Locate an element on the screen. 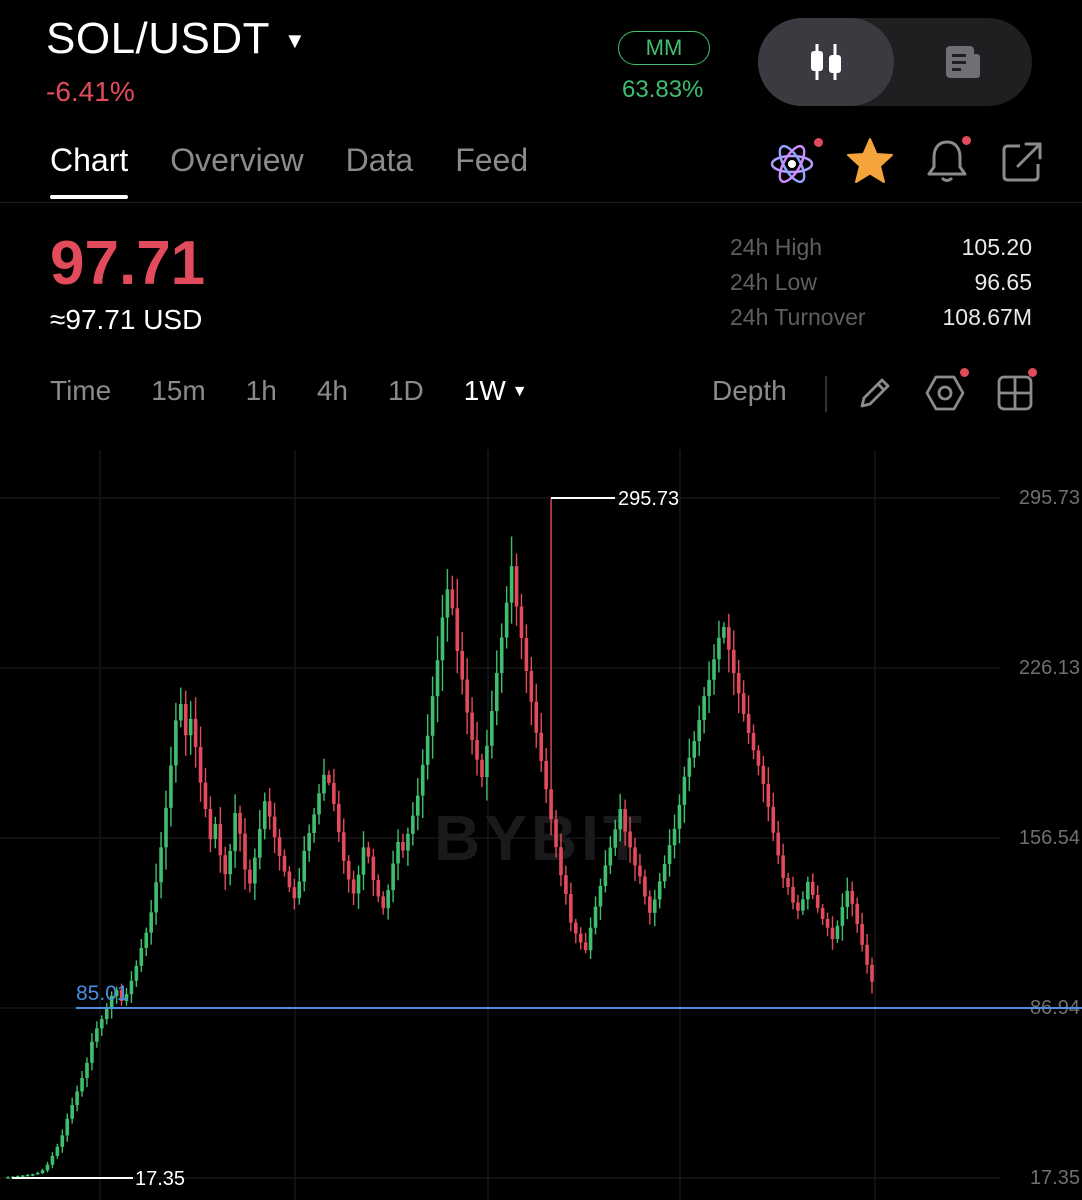 The width and height of the screenshot is (1082, 1200). favorite-button is located at coordinates (870, 163).